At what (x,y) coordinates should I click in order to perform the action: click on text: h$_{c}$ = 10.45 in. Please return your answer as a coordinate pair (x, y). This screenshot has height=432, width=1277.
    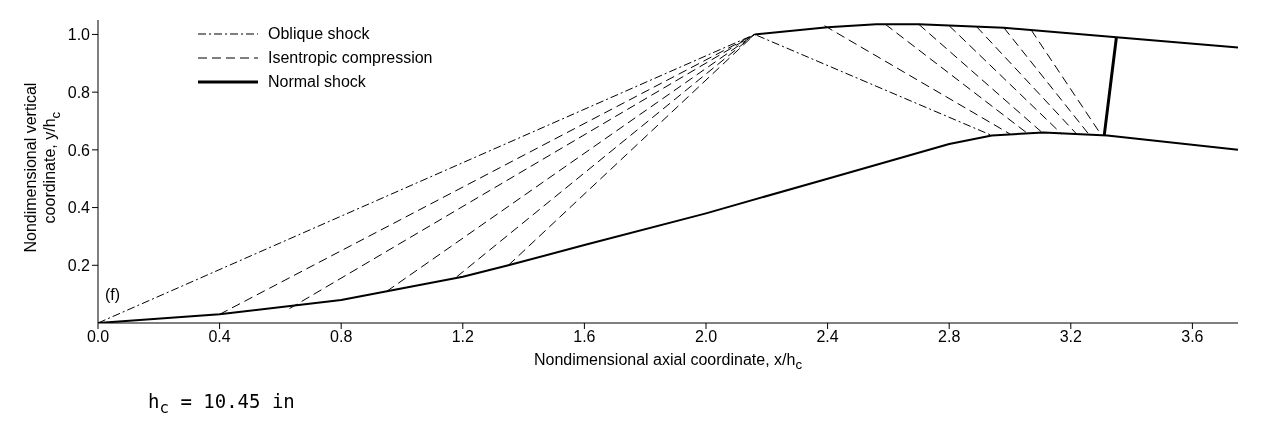
    Looking at the image, I should click on (221, 403).